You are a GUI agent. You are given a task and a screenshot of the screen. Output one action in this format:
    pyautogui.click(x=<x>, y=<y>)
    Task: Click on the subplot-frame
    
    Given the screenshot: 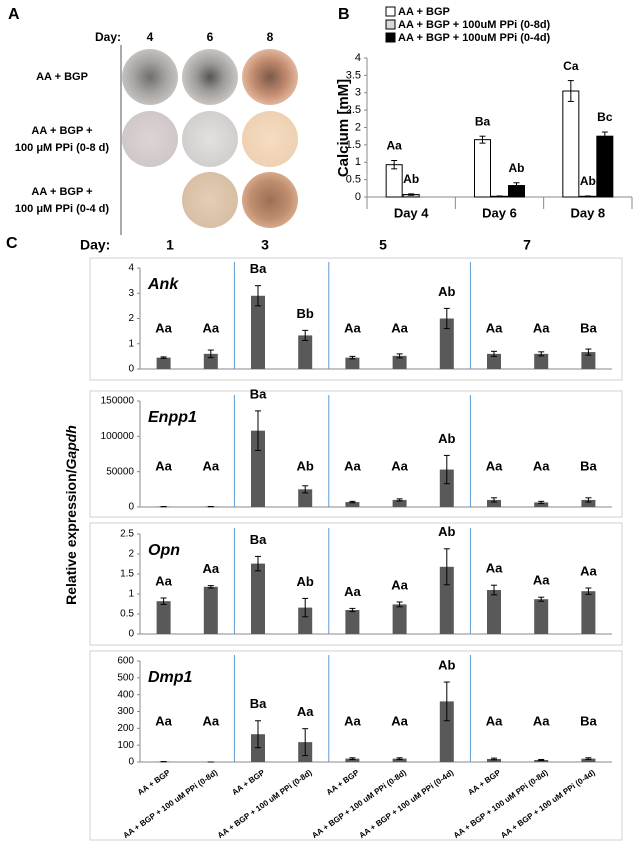 What is the action you would take?
    pyautogui.click(x=356, y=319)
    